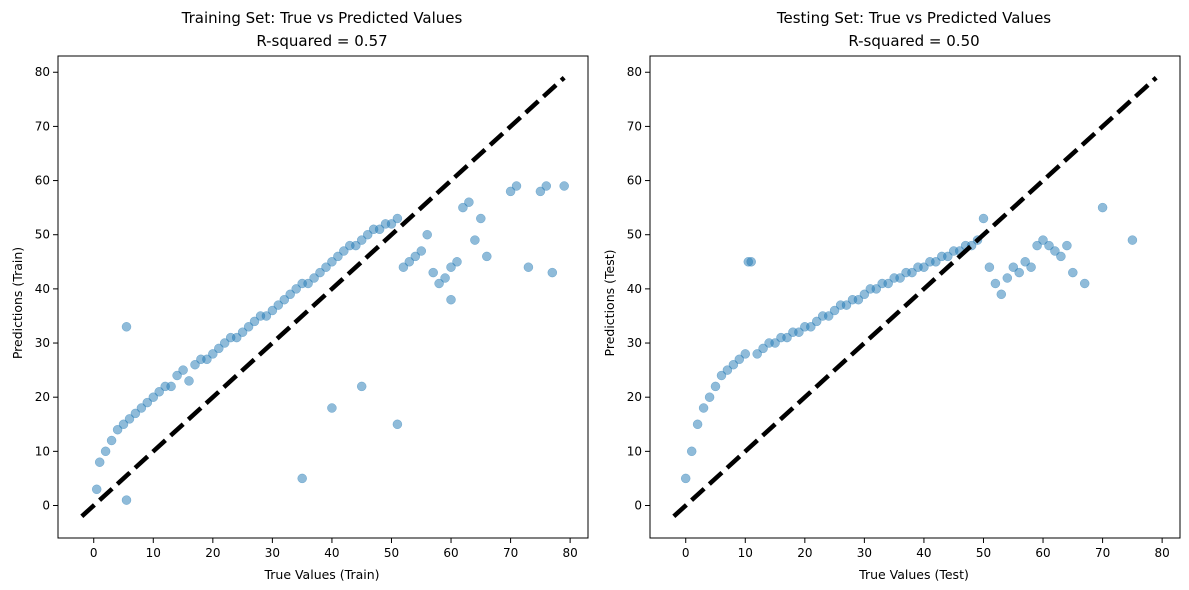 This screenshot has height=590, width=1189. What do you see at coordinates (804, 553) in the screenshot?
I see `test-x-tick-label: 20` at bounding box center [804, 553].